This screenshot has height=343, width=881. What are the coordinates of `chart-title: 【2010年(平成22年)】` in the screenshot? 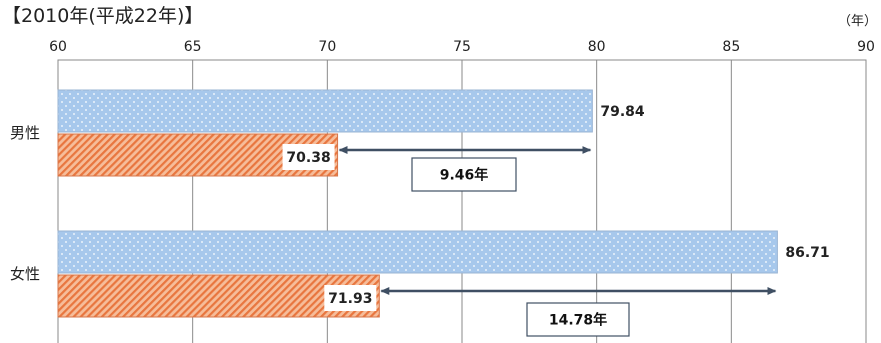 It's located at (103, 16).